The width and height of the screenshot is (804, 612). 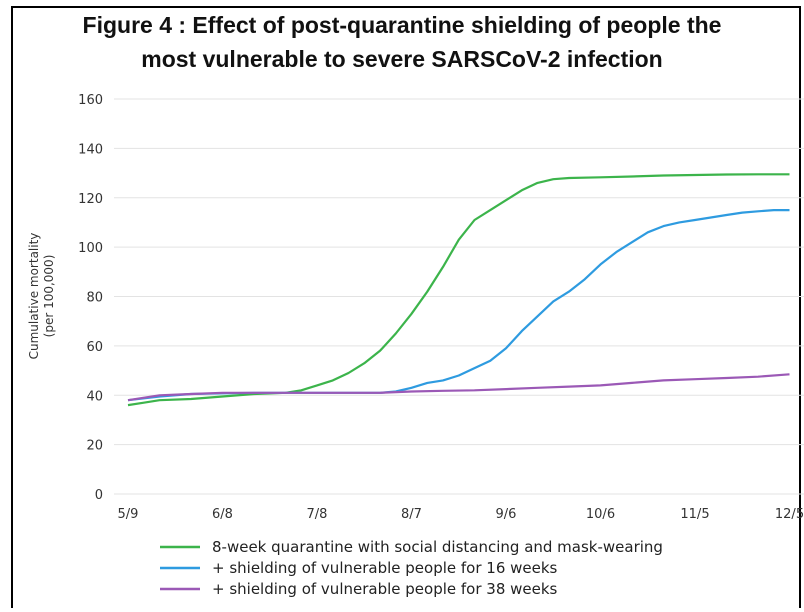 What do you see at coordinates (94, 396) in the screenshot?
I see `y-tick-label: 40` at bounding box center [94, 396].